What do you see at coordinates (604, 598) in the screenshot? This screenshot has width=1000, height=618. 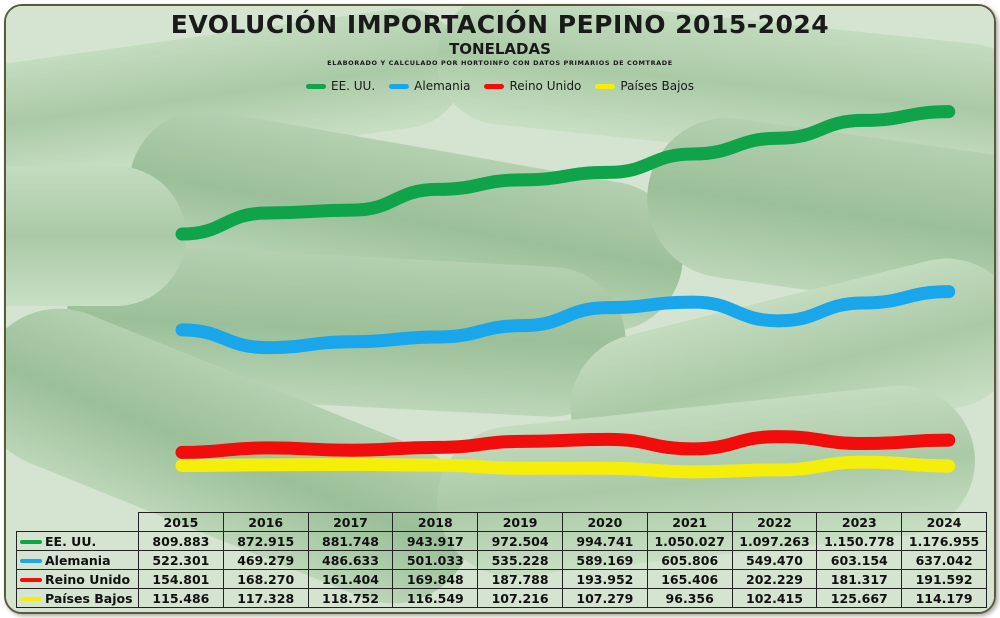 I see `table-cell-value: 107.279` at bounding box center [604, 598].